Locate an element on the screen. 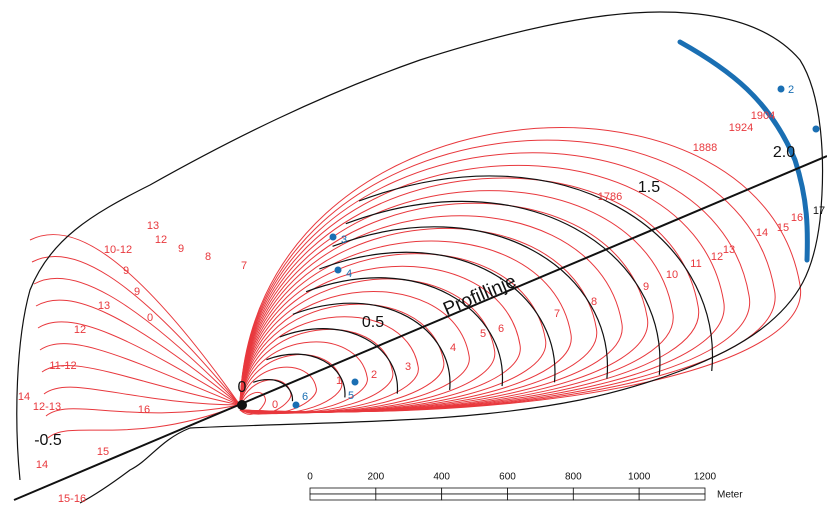 The image size is (827, 506). year-label: 1888 is located at coordinates (705, 148).